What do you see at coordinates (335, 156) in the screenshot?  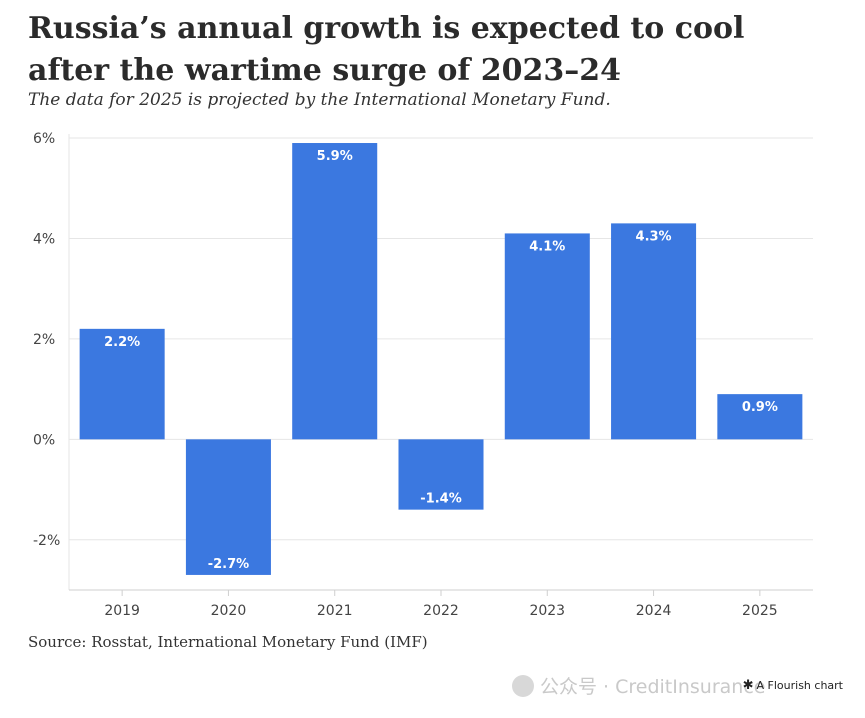 I see `data-label: 5.9%` at bounding box center [335, 156].